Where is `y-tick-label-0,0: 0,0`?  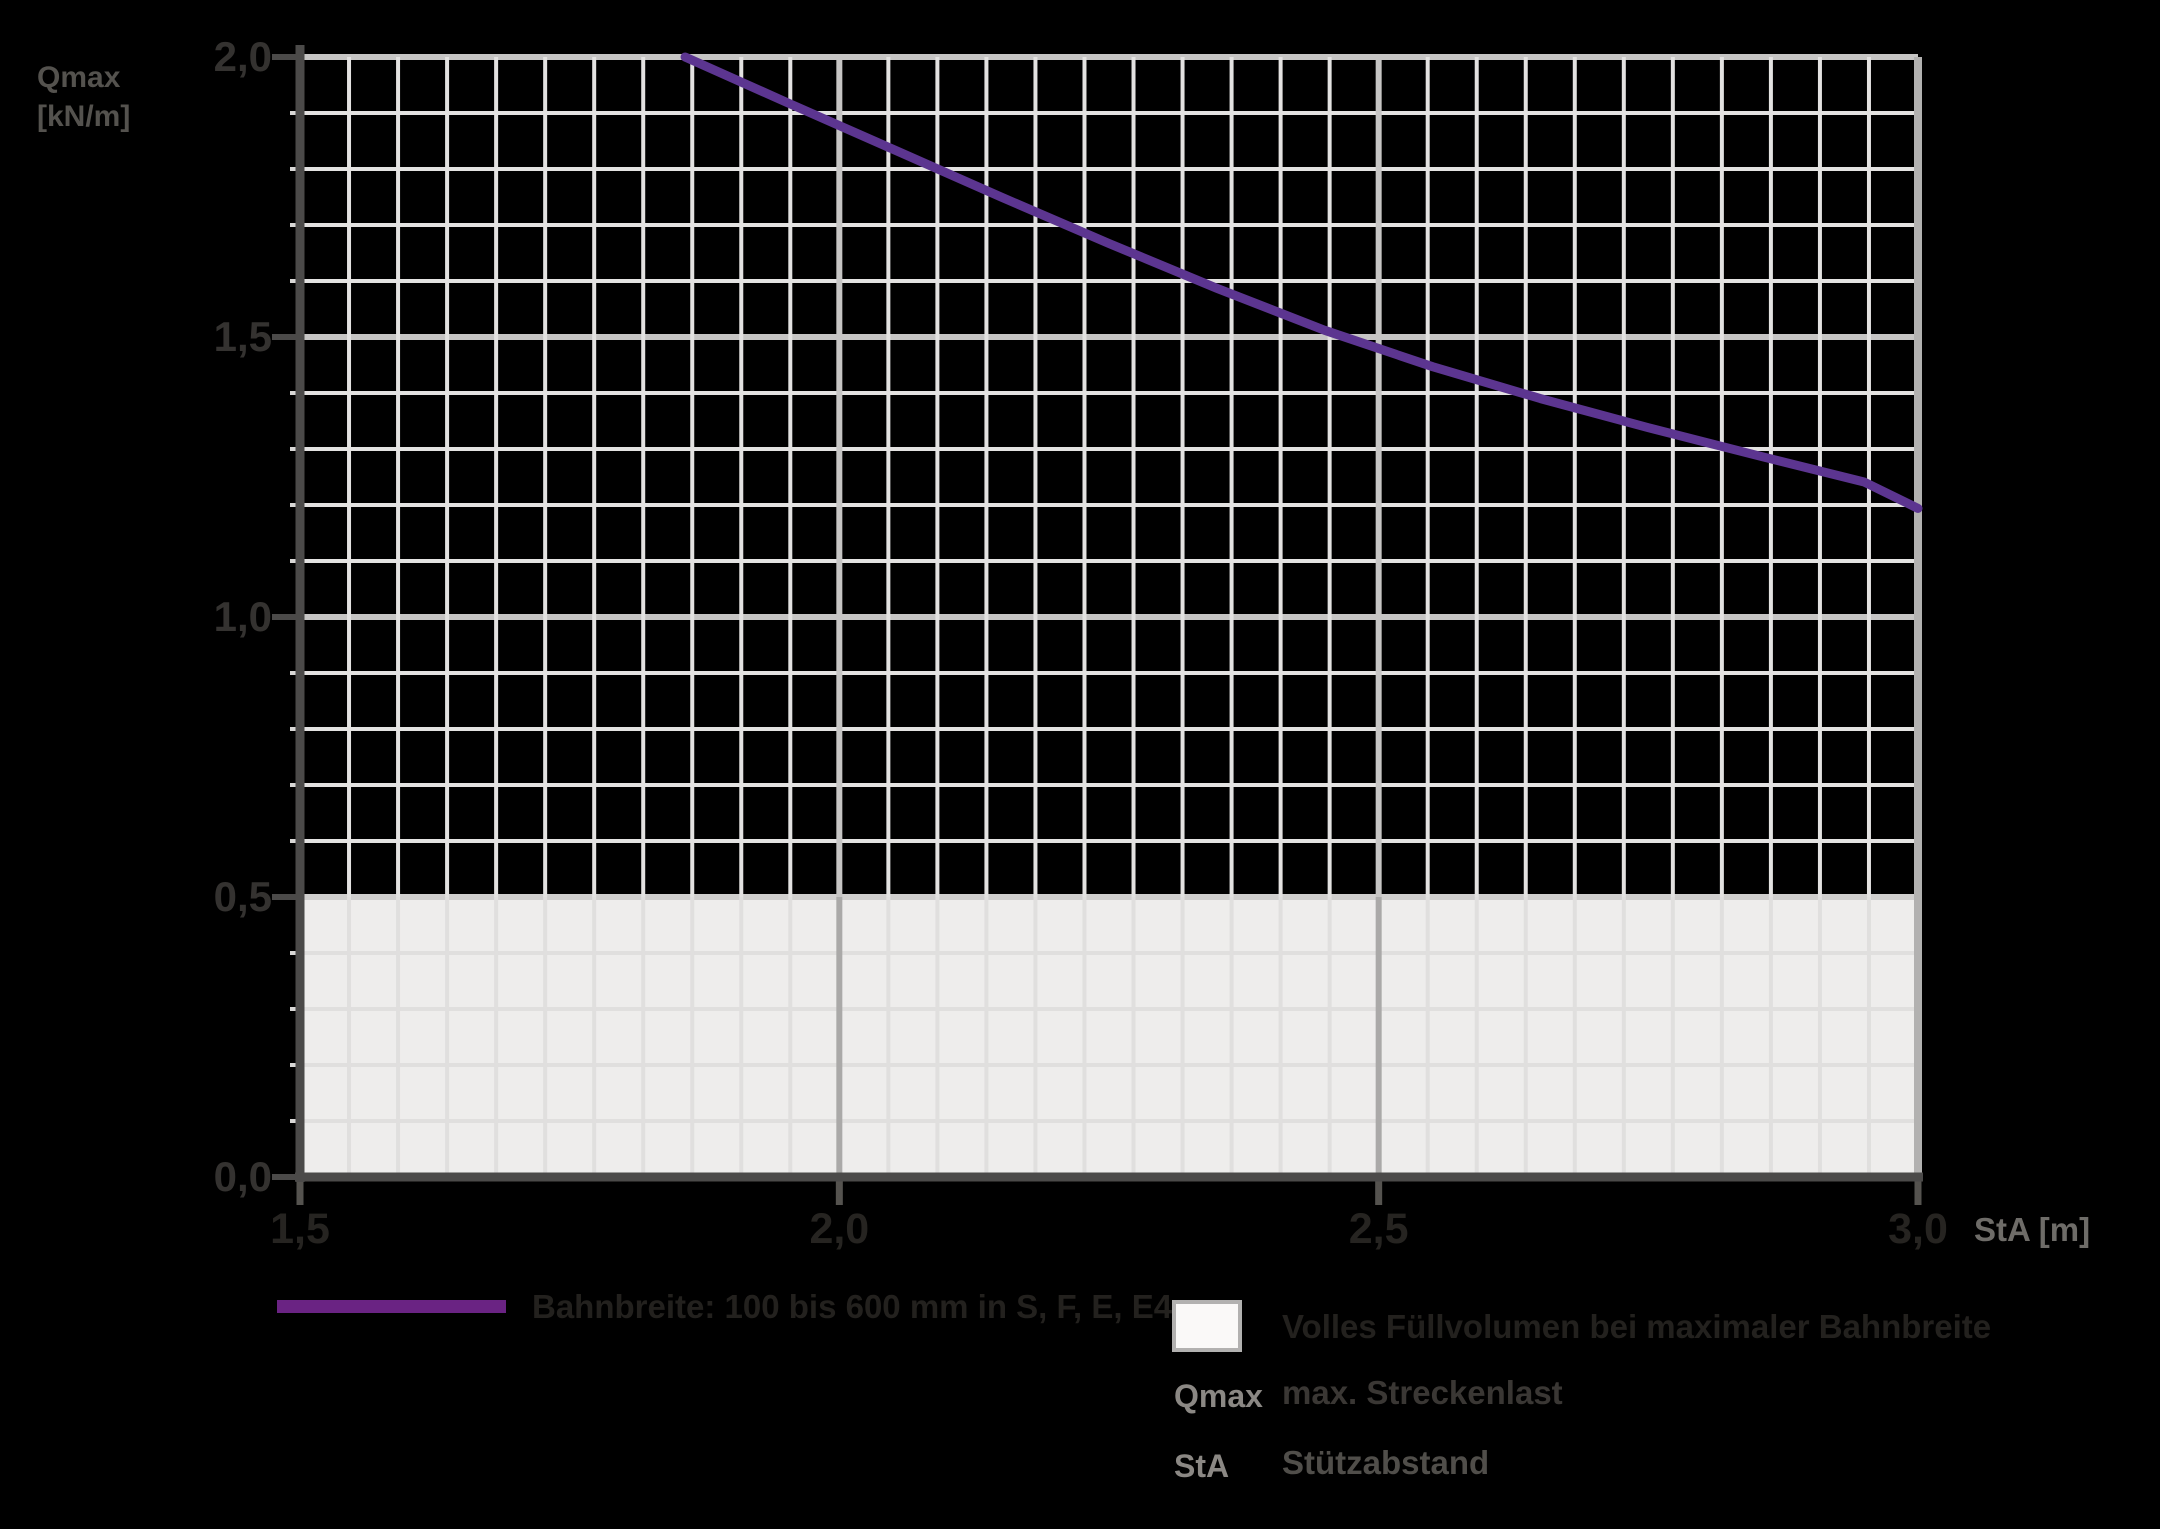
y-tick-label-0,0: 0,0 is located at coordinates (242, 1176).